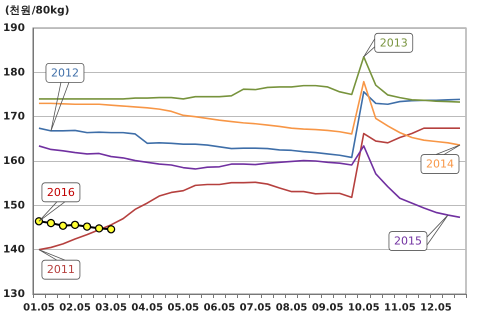 The width and height of the screenshot is (489, 319). What do you see at coordinates (60, 192) in the screenshot?
I see `series-label: 2016` at bounding box center [60, 192].